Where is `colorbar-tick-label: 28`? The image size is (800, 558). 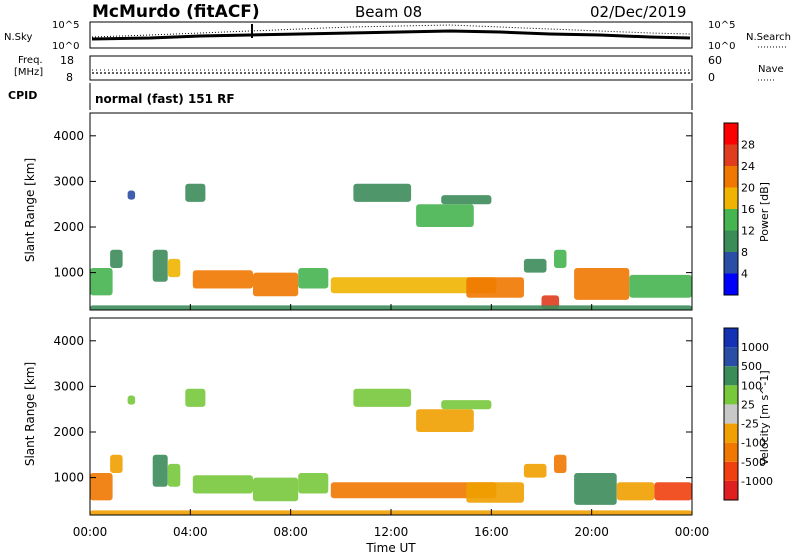
colorbar-tick-label: 28 is located at coordinates (748, 145).